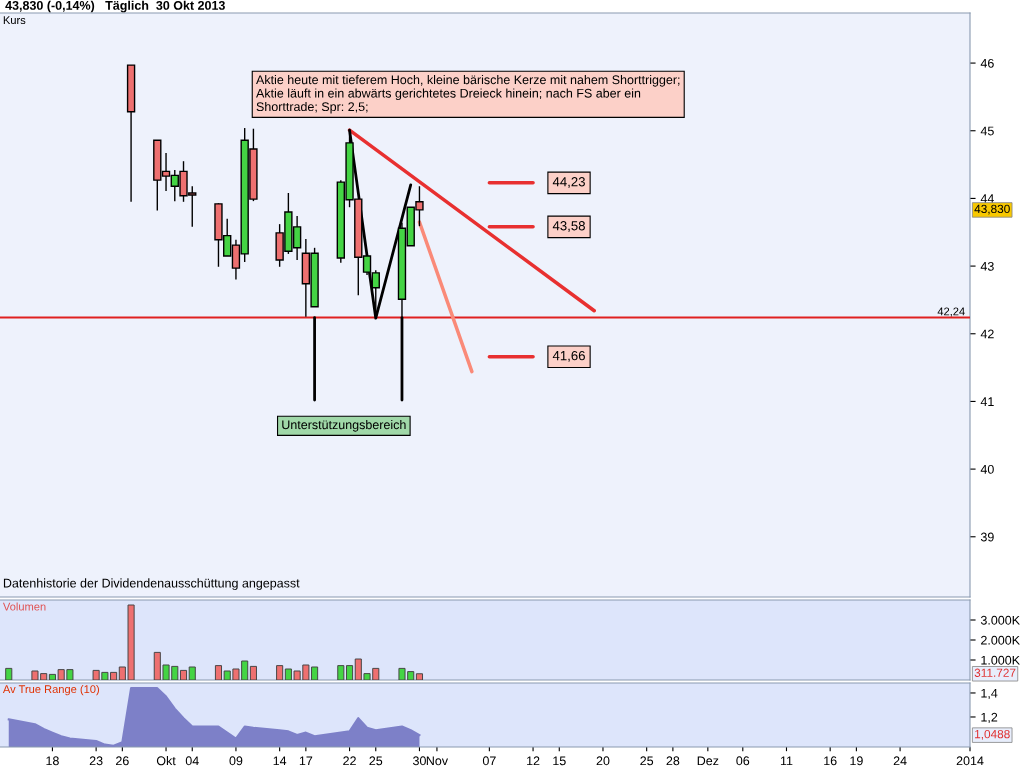  I want to click on annotation: 44,23, so click(568, 182).